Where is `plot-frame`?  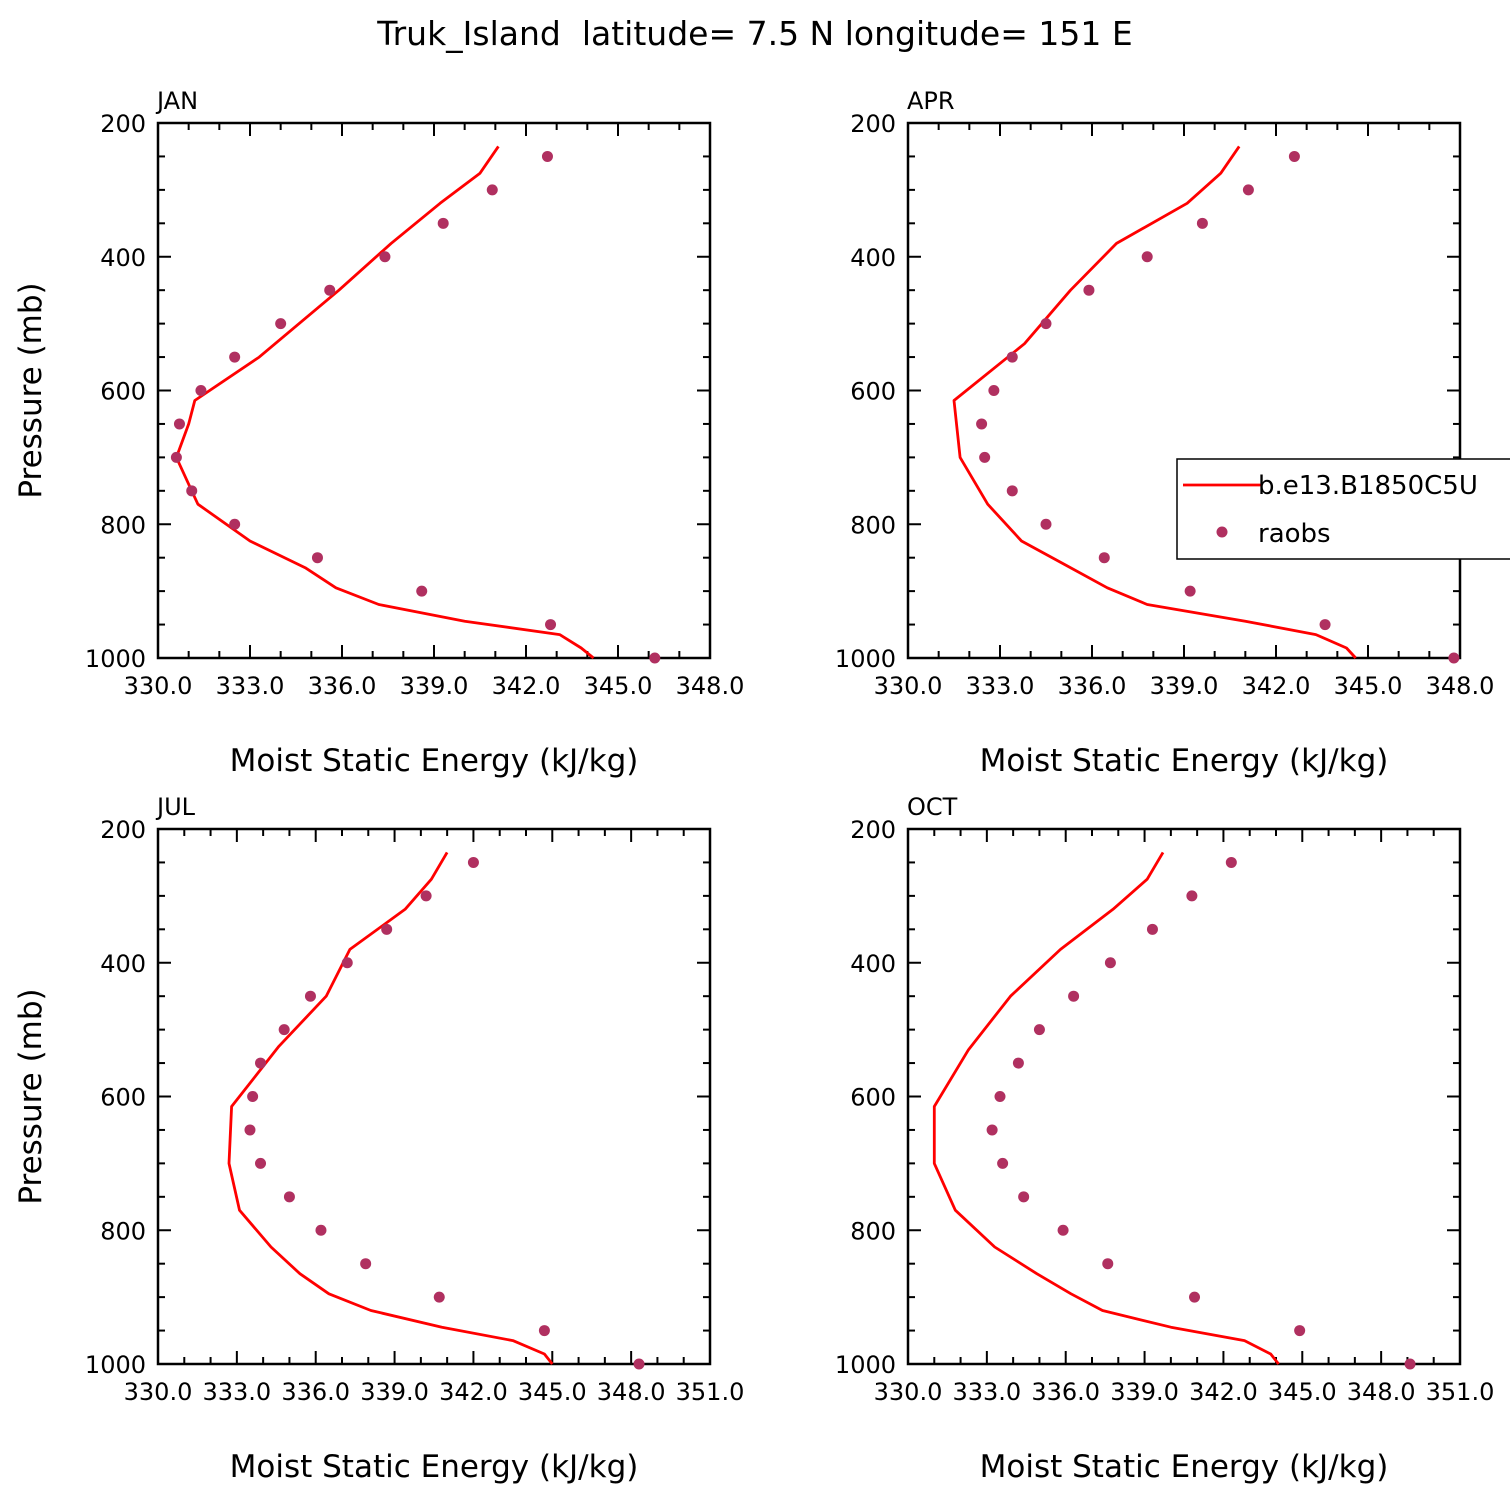 plot-frame is located at coordinates (1184, 1096).